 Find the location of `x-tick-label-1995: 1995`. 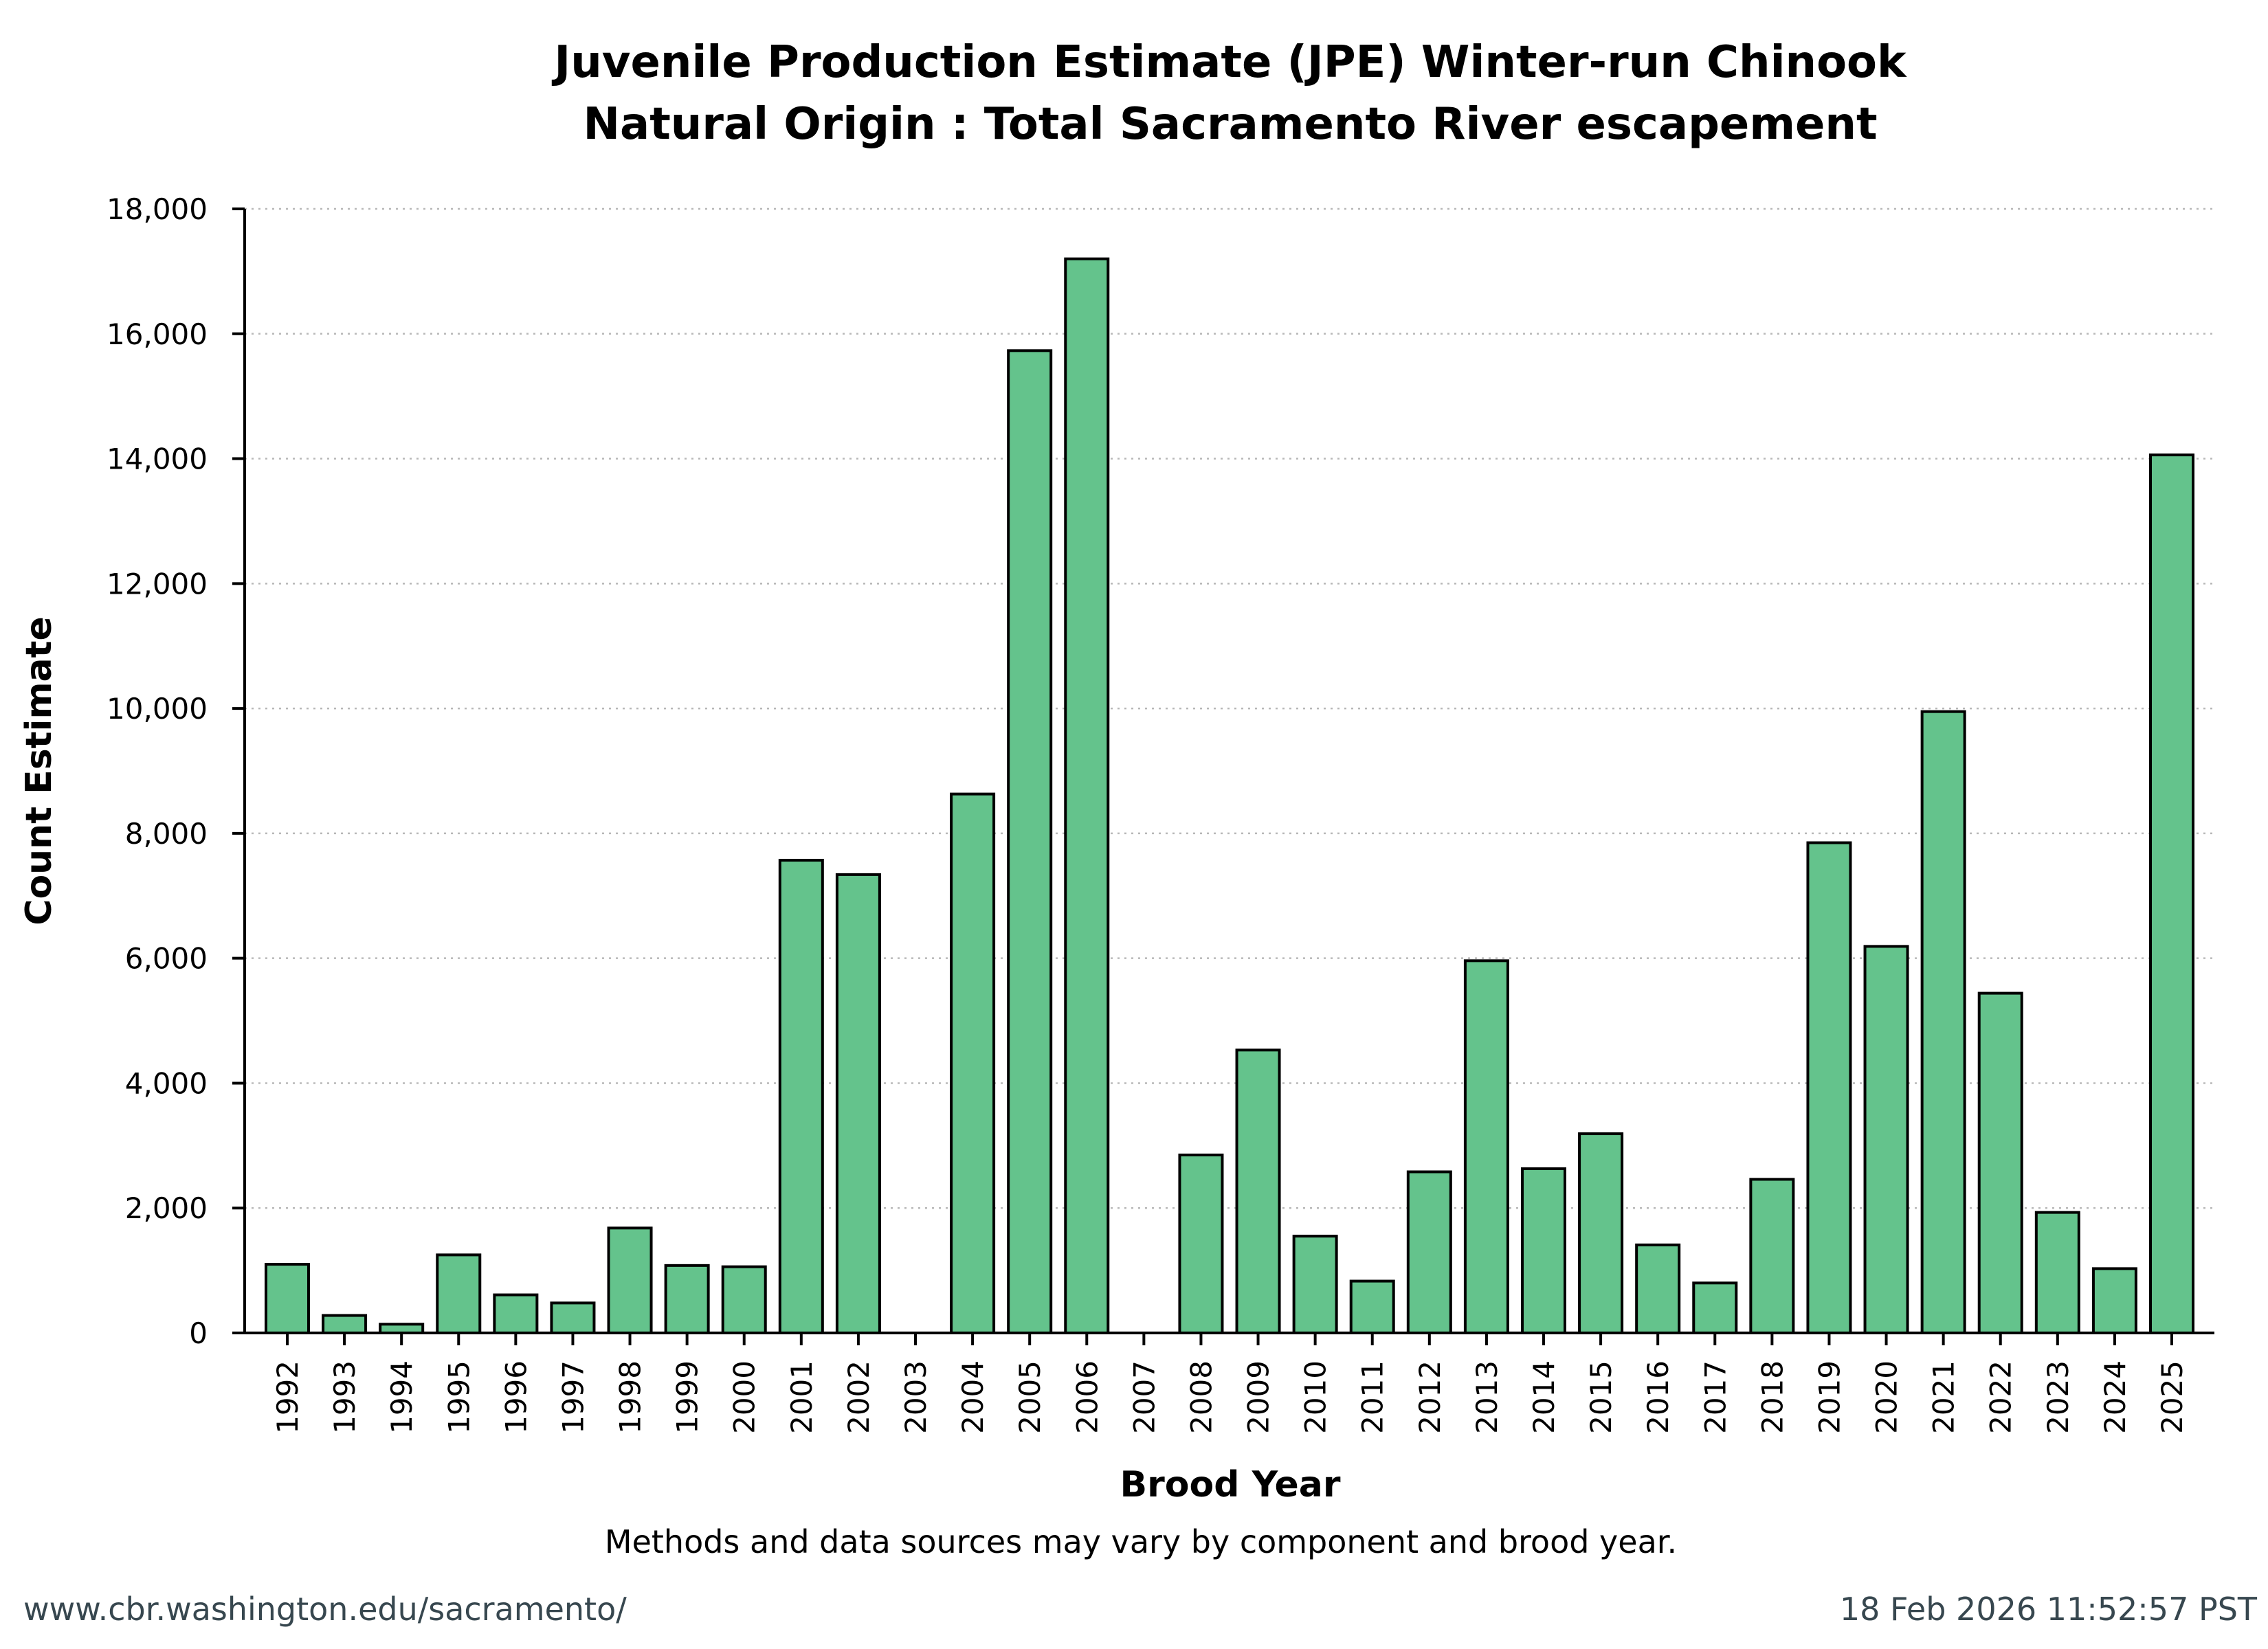

x-tick-label-1995: 1995 is located at coordinates (459, 1397).